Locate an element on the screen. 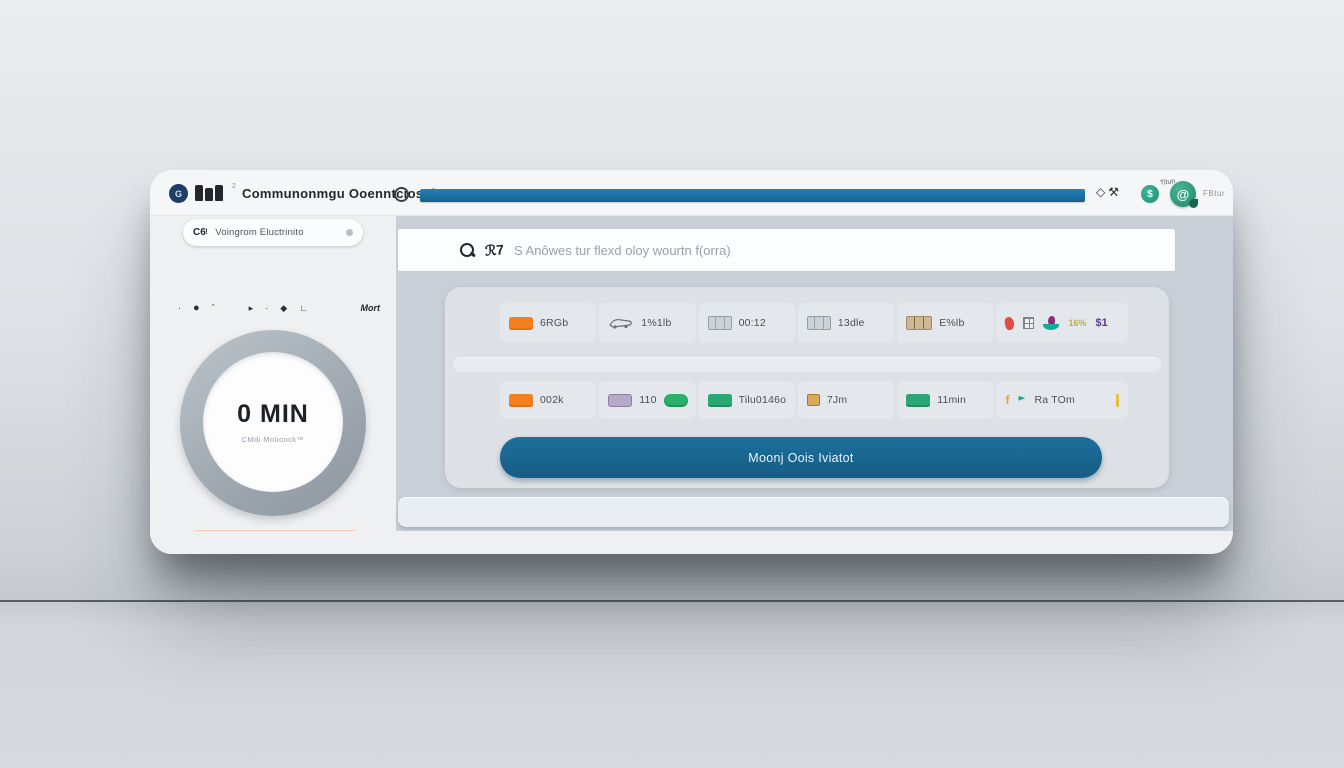 This screenshot has height=768, width=1344. window-footer is located at coordinates (691, 542).